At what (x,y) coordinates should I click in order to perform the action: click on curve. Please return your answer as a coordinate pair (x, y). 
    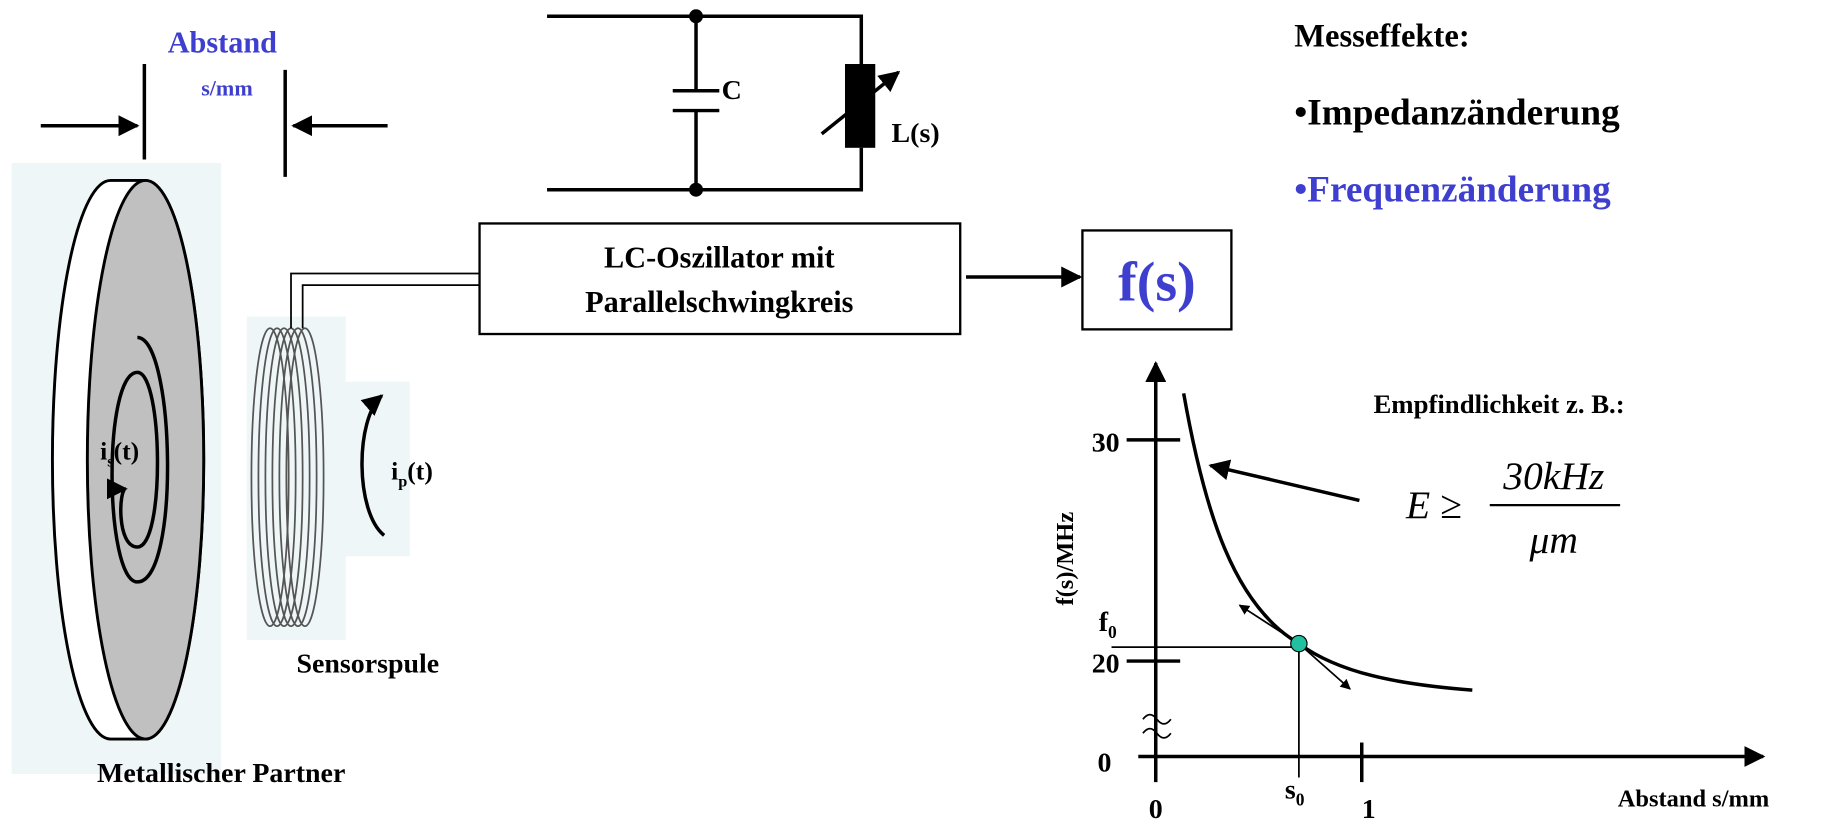
    Looking at the image, I should click on (1327, 542).